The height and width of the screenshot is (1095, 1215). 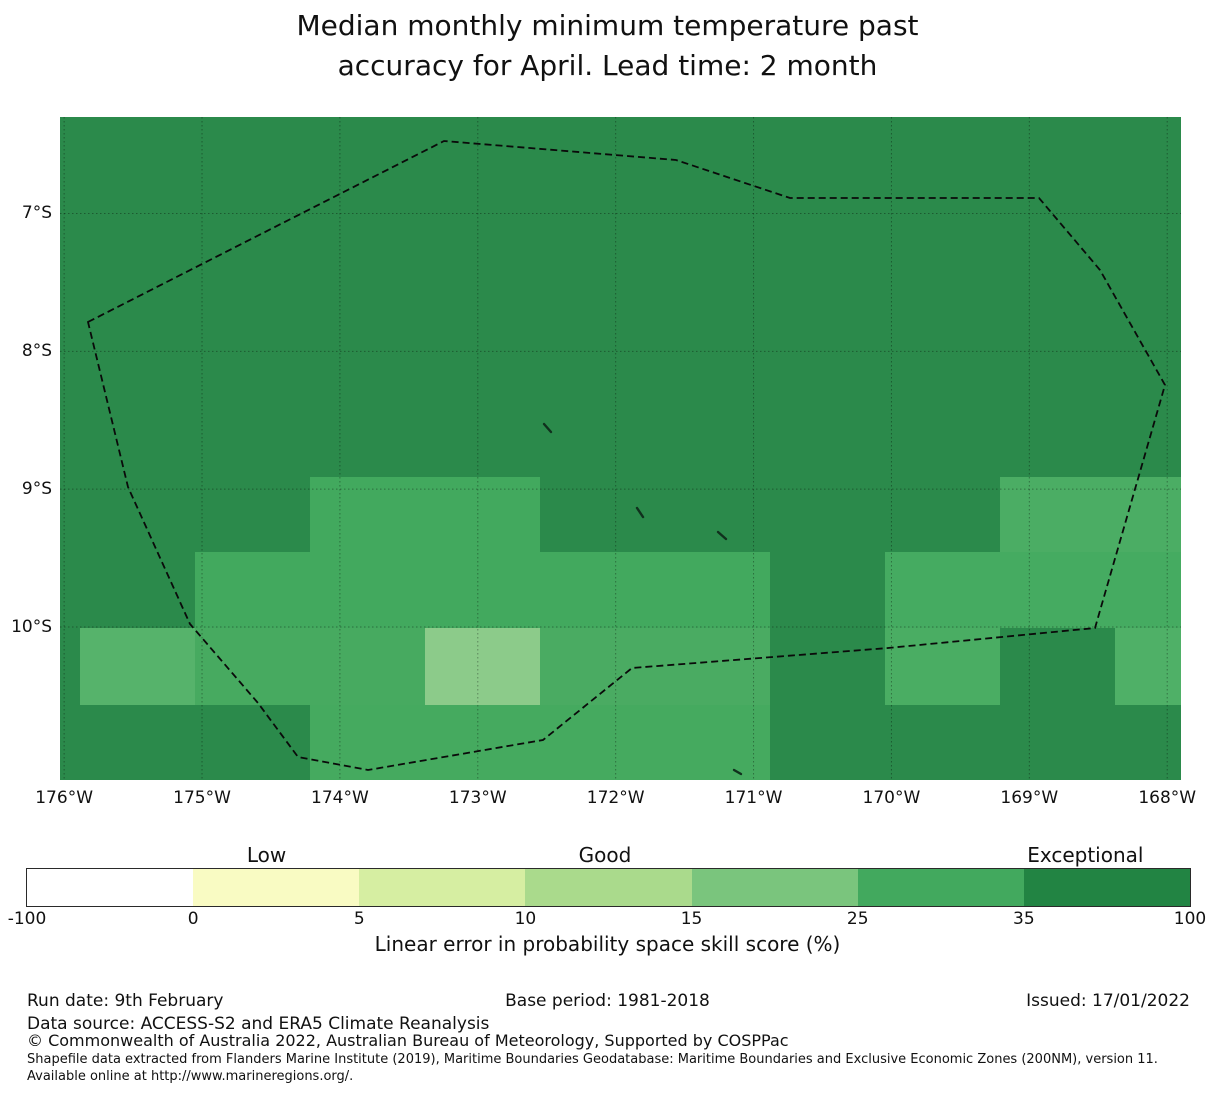 What do you see at coordinates (193, 919) in the screenshot?
I see `colorbar-tick-label: 0` at bounding box center [193, 919].